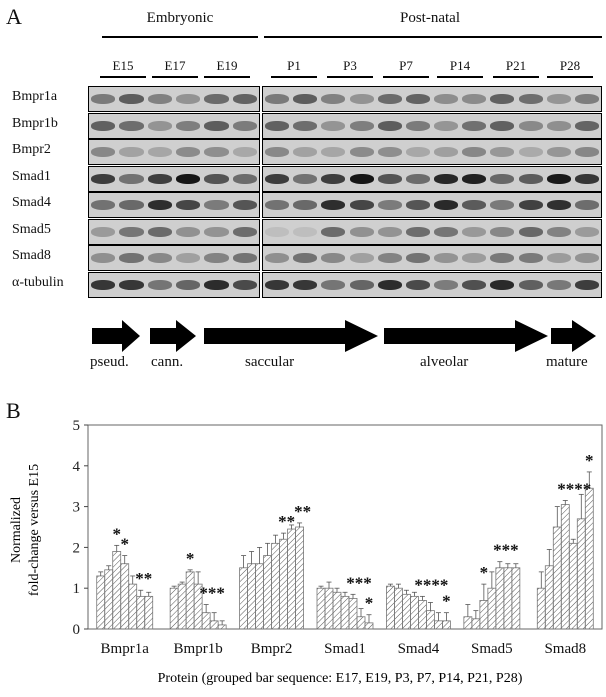 Image resolution: width=606 pixels, height=697 pixels. What do you see at coordinates (77, 508) in the screenshot?
I see `y-tick-label: 3` at bounding box center [77, 508].